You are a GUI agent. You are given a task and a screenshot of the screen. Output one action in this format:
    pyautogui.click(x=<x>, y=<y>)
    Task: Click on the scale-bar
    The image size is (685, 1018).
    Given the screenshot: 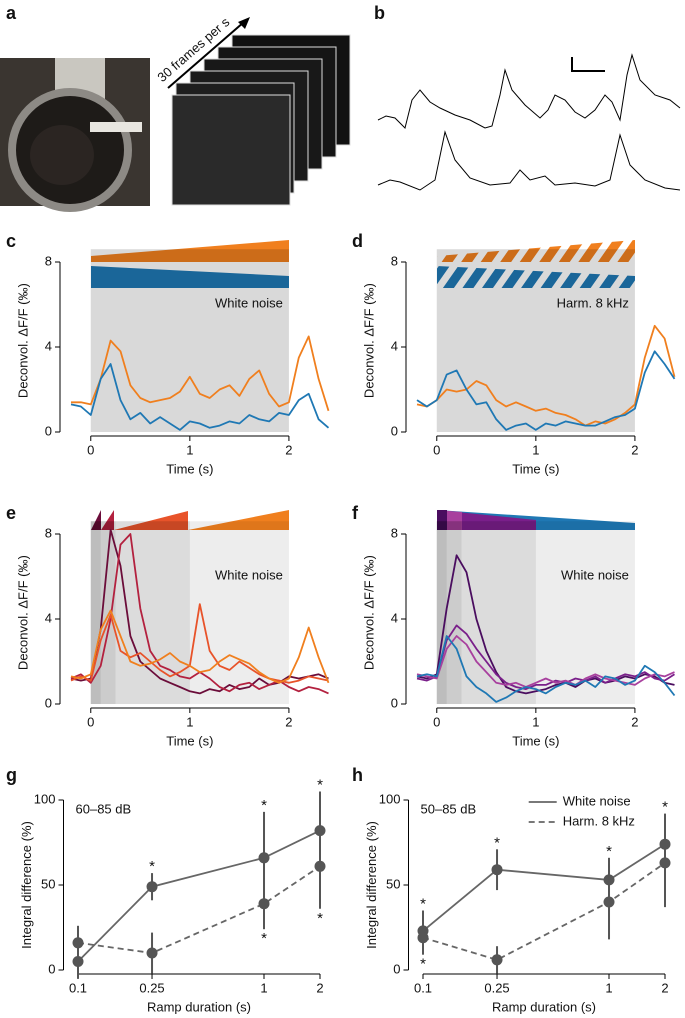 What is the action you would take?
    pyautogui.click(x=588, y=64)
    